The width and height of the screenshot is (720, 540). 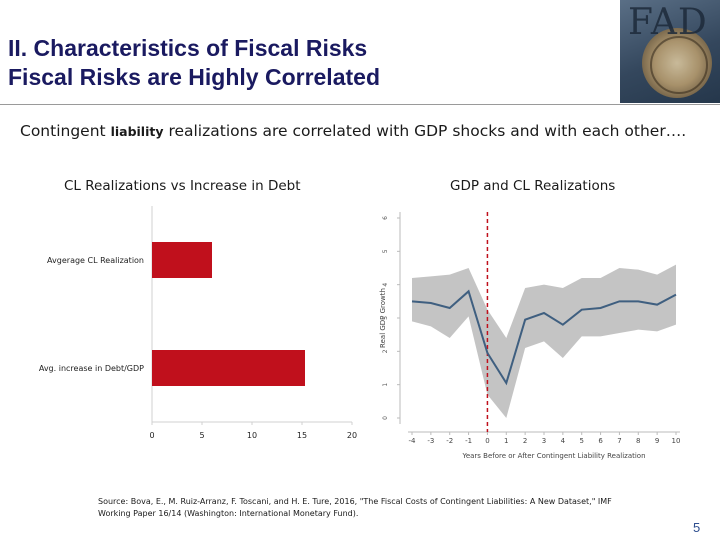 I want to click on title-line-2: Fiscal Risks are Highly Correlated, so click(x=194, y=77).